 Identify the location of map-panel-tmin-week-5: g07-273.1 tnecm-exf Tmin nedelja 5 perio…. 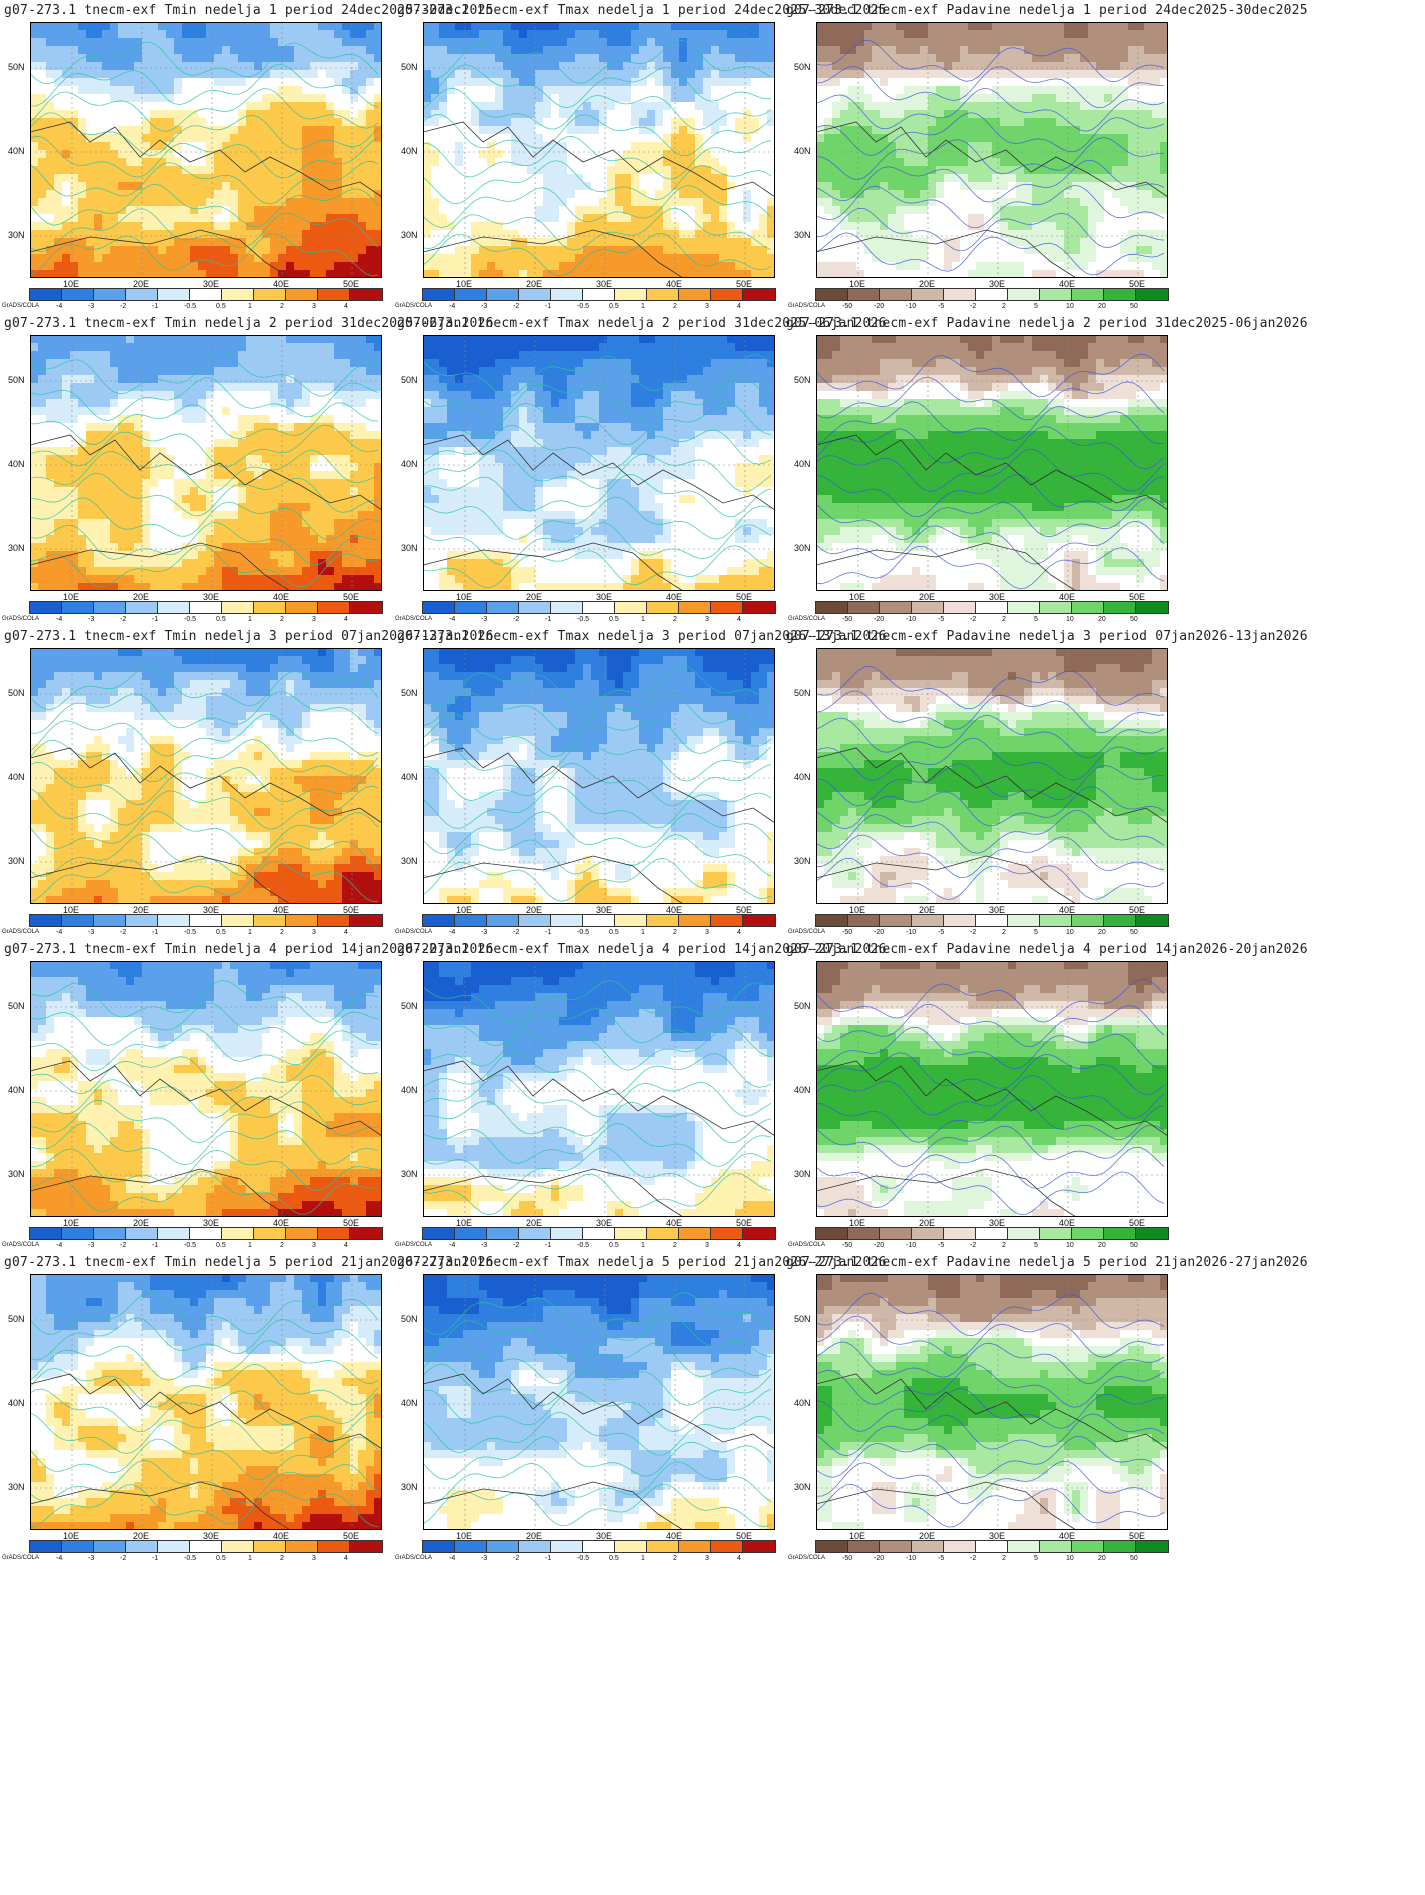
(246, 1408).